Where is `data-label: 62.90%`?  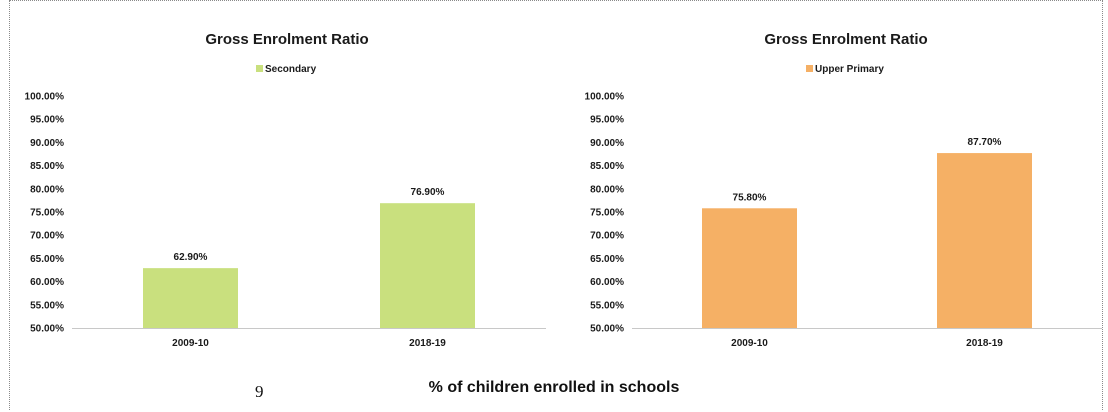 data-label: 62.90% is located at coordinates (191, 257).